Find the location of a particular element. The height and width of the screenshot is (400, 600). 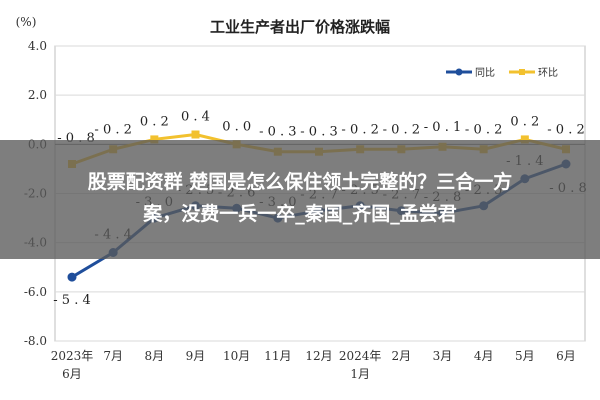

y-axis-unit-label: (%) is located at coordinates (26, 22).